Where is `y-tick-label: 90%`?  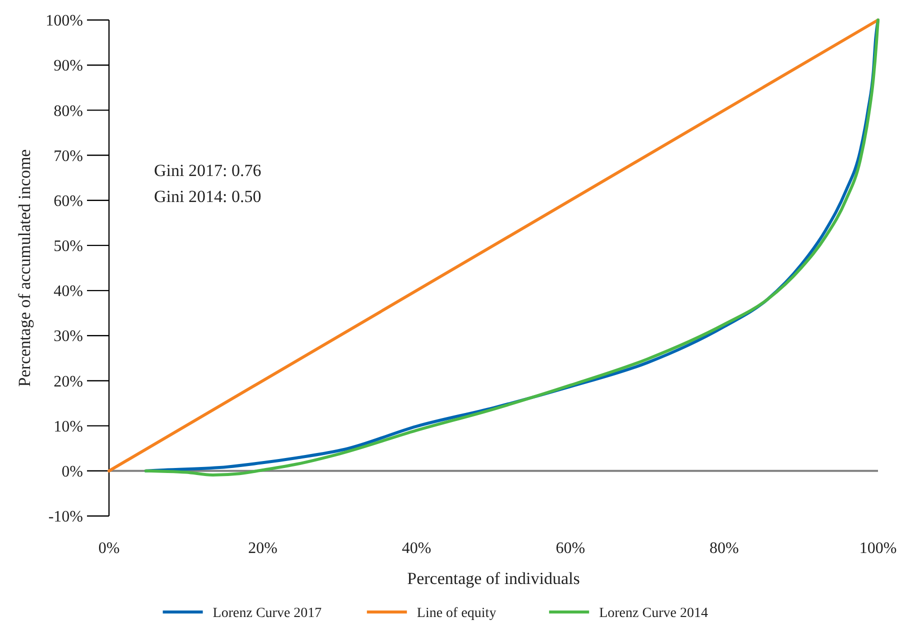
y-tick-label: 90% is located at coordinates (68, 66).